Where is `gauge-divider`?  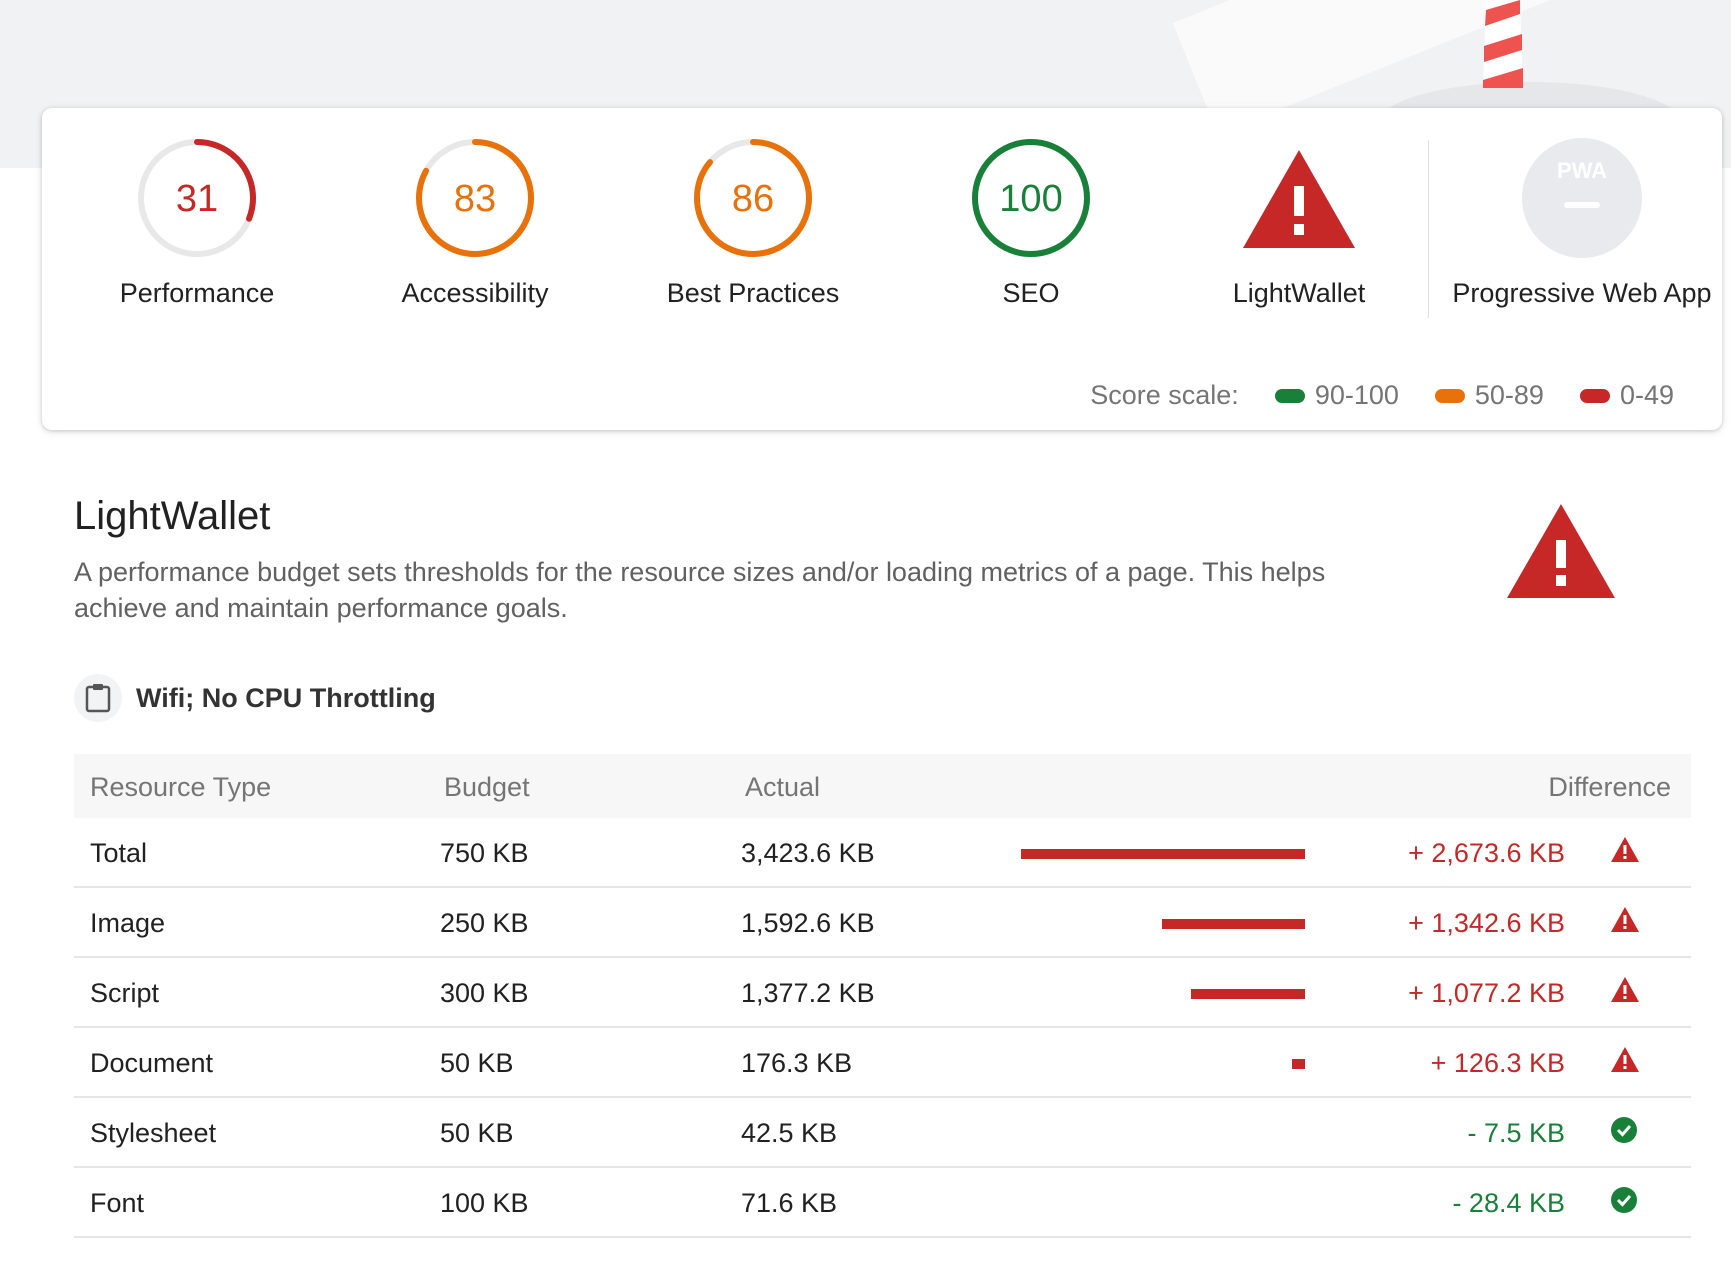 gauge-divider is located at coordinates (1428, 229).